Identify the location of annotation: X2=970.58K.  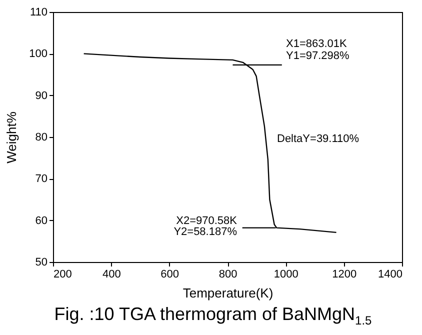
(207, 221).